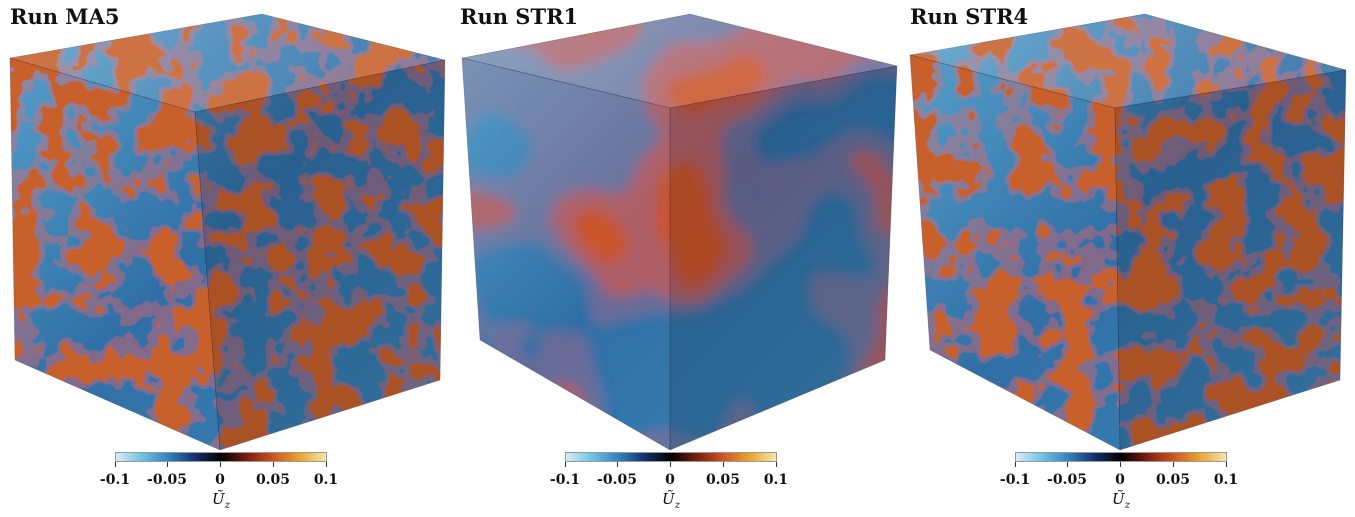 The image size is (1355, 517). Describe the element at coordinates (65, 16) in the screenshot. I see `panel-title: Run MA5` at that location.